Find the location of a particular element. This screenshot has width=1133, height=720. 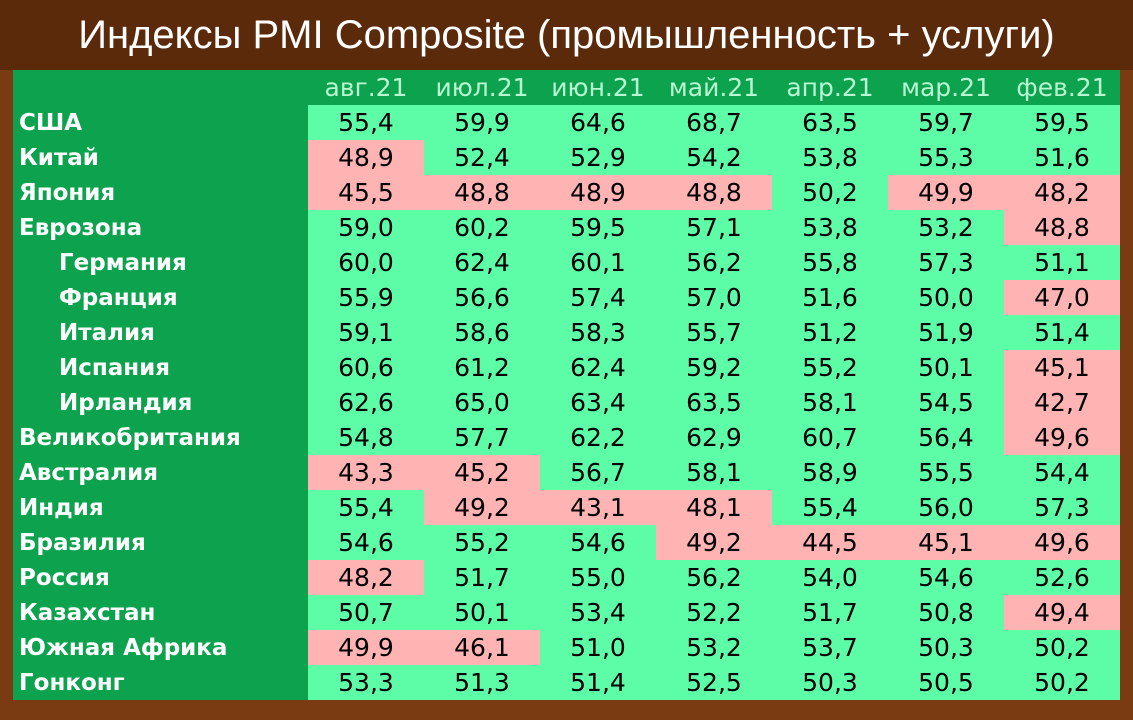

value-cell: 56,6 is located at coordinates (482, 297).